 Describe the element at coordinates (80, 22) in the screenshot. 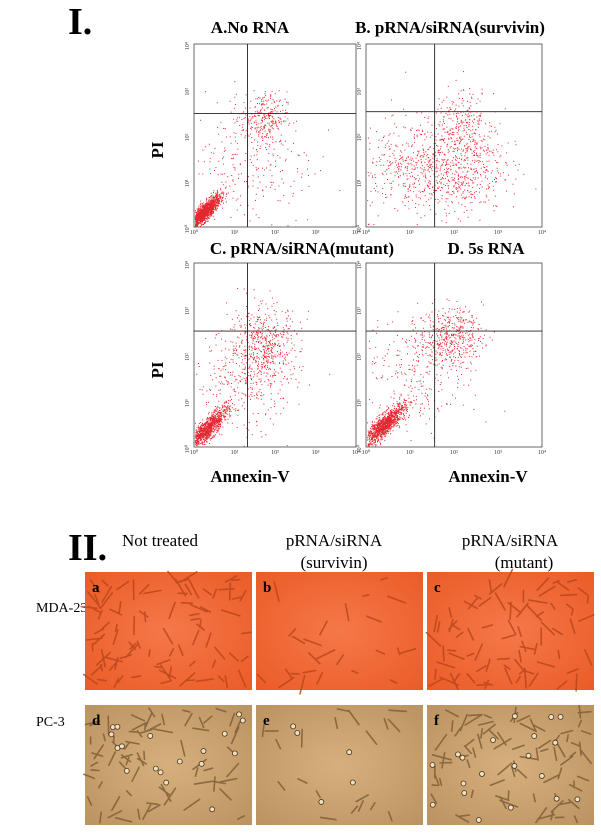

I see `panel-label: I.` at that location.